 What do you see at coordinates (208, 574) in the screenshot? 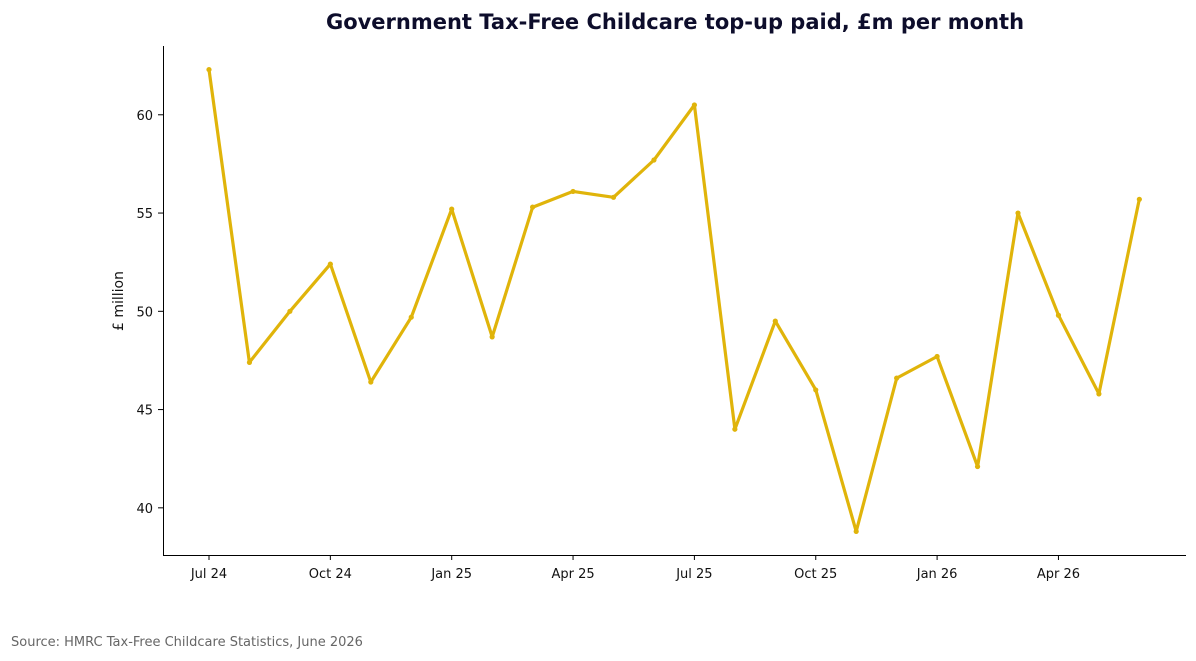
I see `x-tick-label: Jul 24` at bounding box center [208, 574].